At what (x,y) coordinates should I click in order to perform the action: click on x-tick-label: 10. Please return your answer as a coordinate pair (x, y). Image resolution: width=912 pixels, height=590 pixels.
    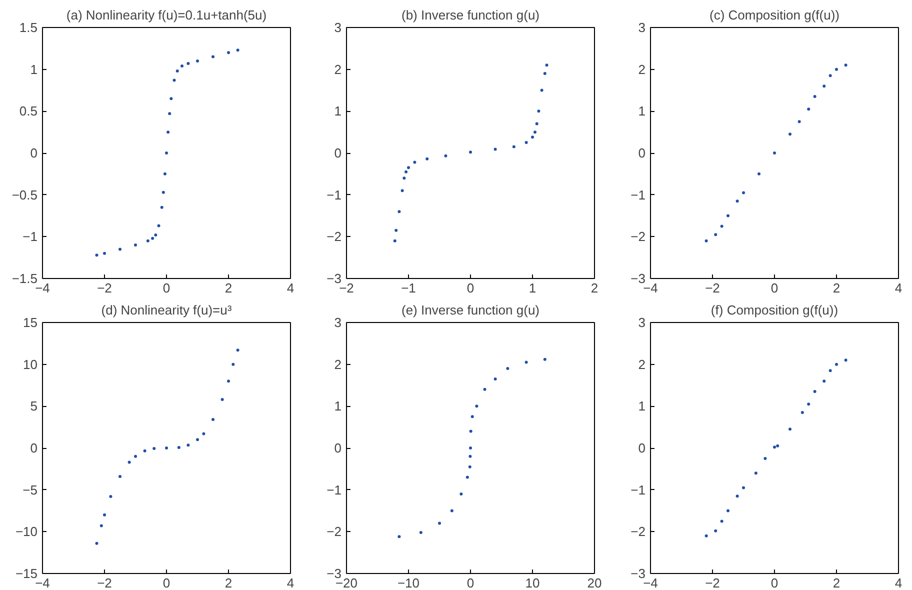
    Looking at the image, I should click on (532, 583).